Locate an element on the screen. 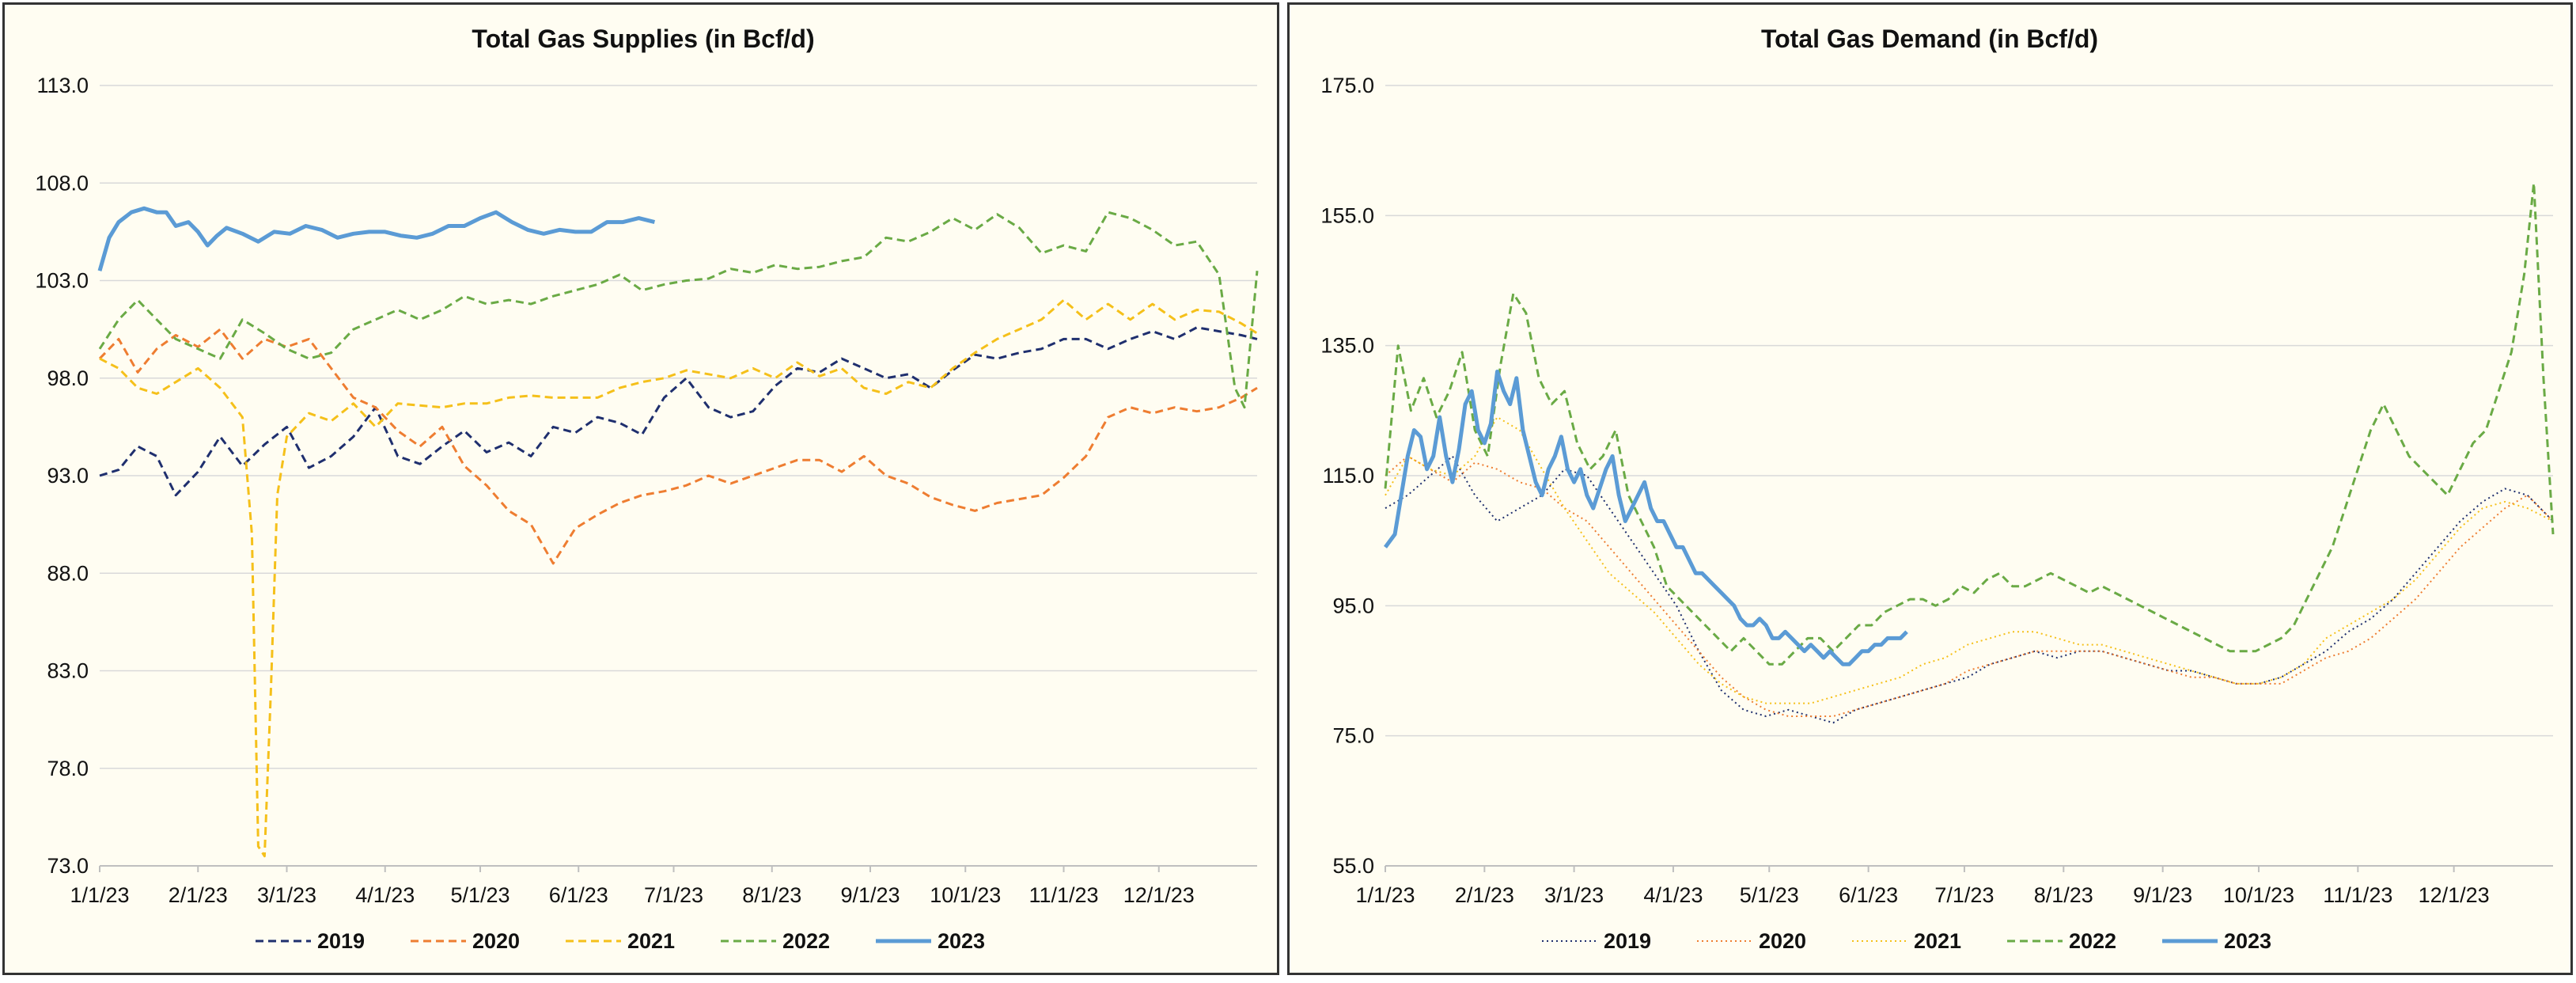  y-tick-label: 75.0 is located at coordinates (1353, 736).